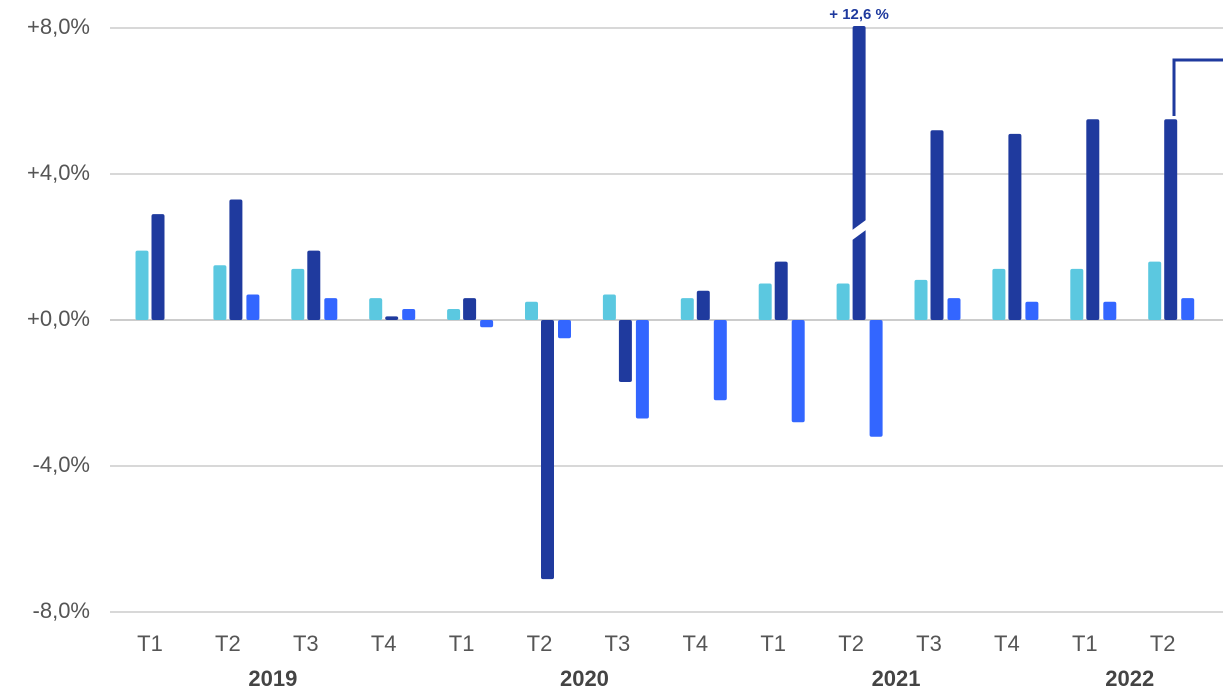  Describe the element at coordinates (1129, 678) in the screenshot. I see `group-label: 2022` at that location.